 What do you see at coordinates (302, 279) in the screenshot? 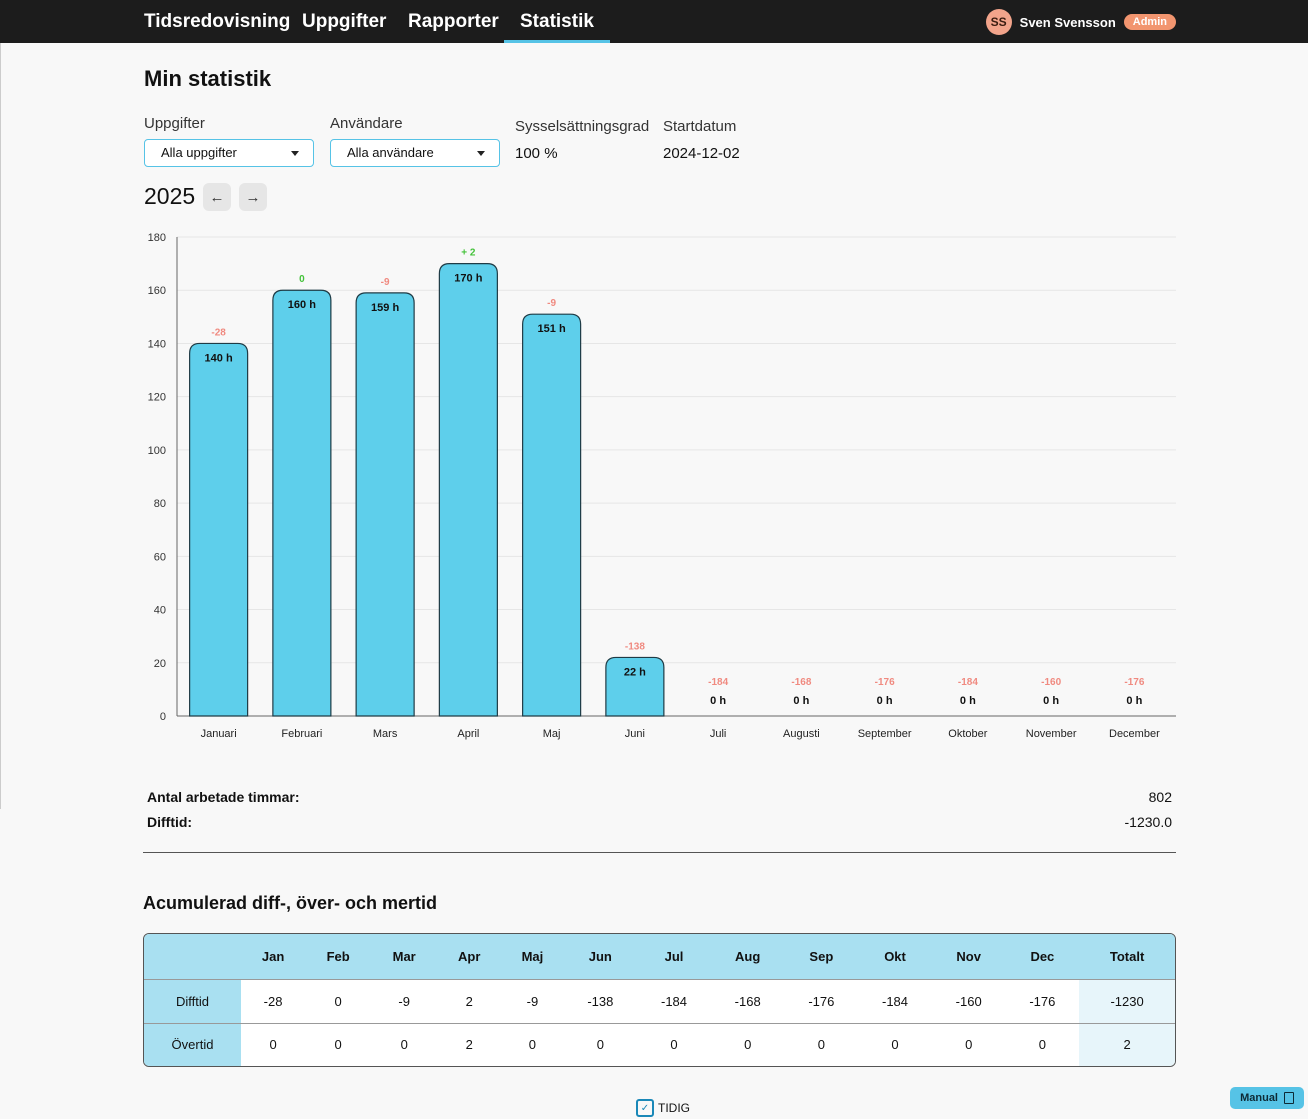
I see `bar-diff-label: 0` at bounding box center [302, 279].